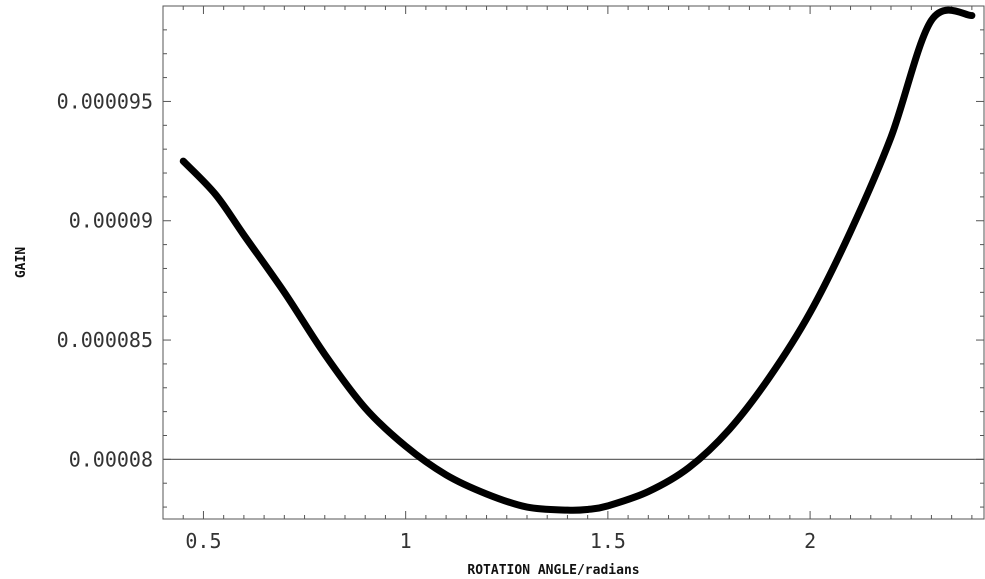 The height and width of the screenshot is (579, 985). I want to click on x-tick-label: 2, so click(810, 541).